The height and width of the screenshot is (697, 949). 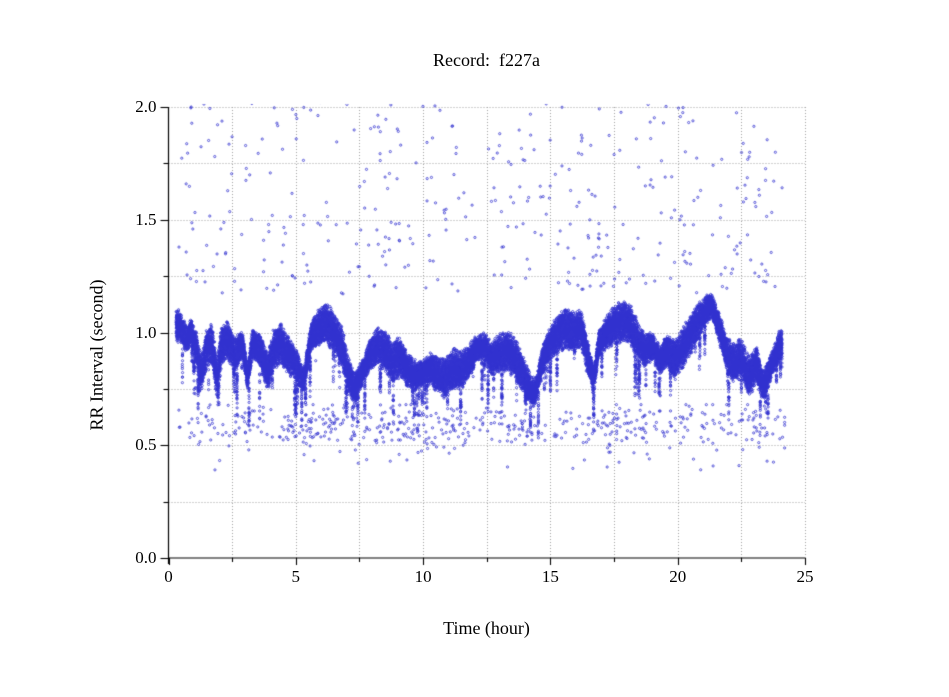 What do you see at coordinates (146, 332) in the screenshot?
I see `y-tick-label: 1.0` at bounding box center [146, 332].